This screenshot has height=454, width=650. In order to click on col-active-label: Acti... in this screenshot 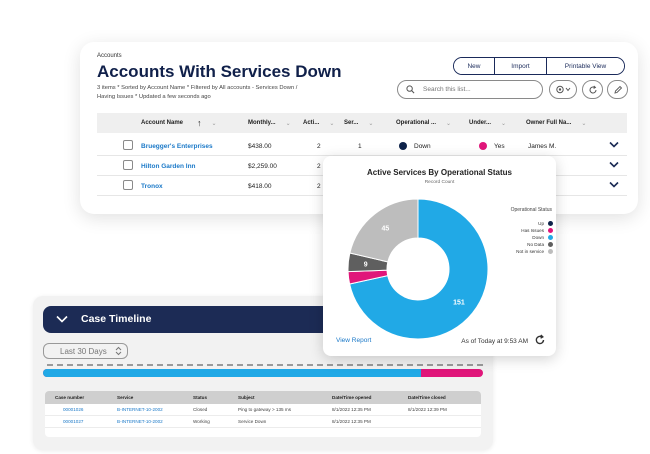, I will do `click(311, 123)`.